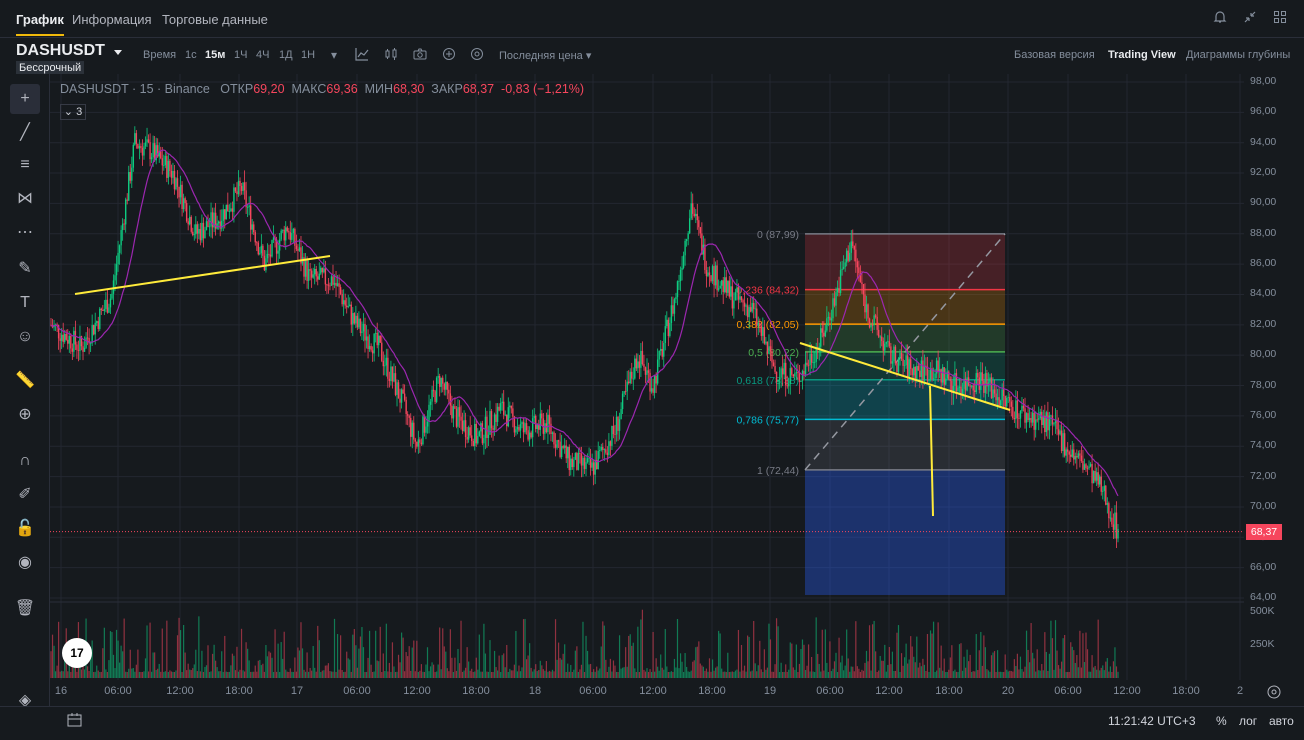 Image resolution: width=1304 pixels, height=740 pixels. What do you see at coordinates (420, 55) in the screenshot?
I see `camera-icon` at bounding box center [420, 55].